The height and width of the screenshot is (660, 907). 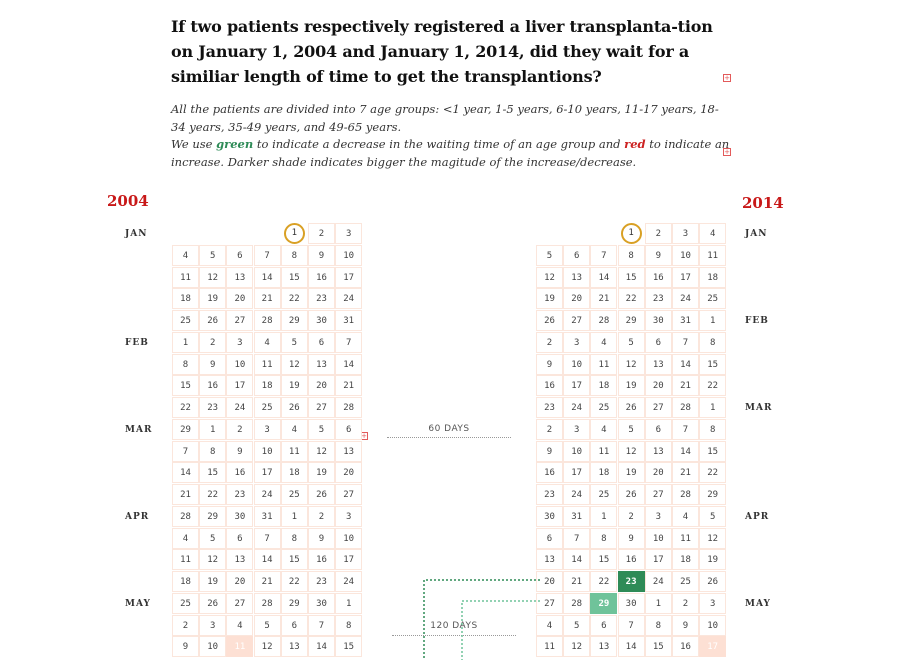 What do you see at coordinates (577, 538) in the screenshot?
I see `cal2014-day-cell: 7` at bounding box center [577, 538].